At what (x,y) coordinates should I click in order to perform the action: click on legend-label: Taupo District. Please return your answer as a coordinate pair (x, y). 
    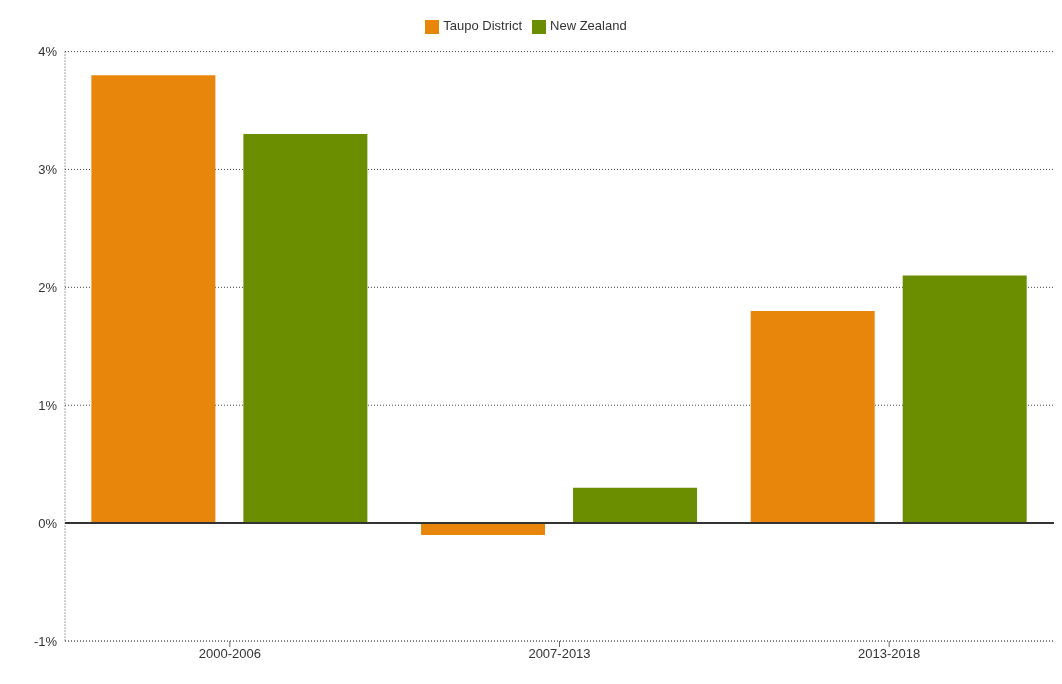
    Looking at the image, I should click on (483, 25).